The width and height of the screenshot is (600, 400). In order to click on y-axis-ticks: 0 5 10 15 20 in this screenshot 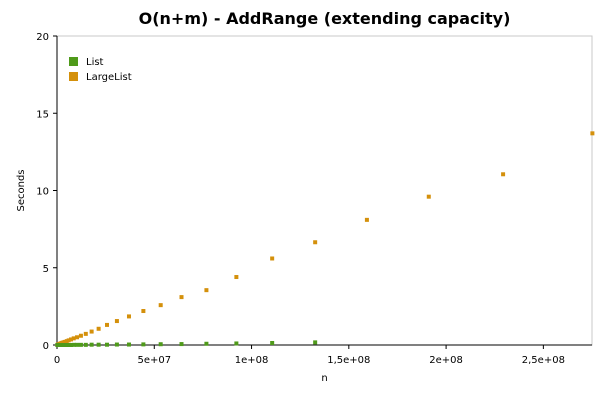, I will do `click(46, 192)`.